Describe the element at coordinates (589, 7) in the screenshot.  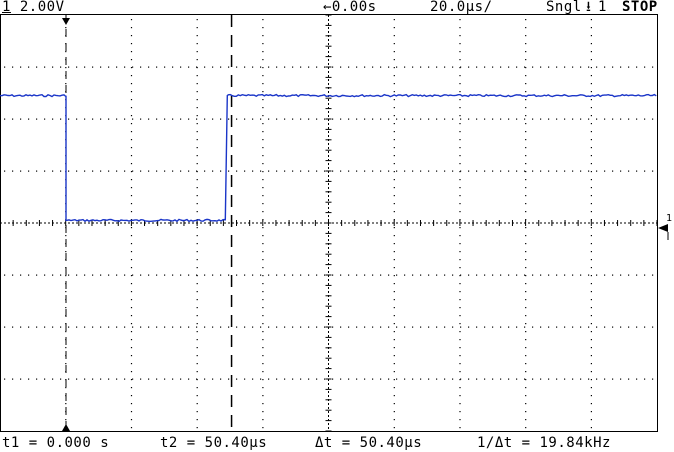
I see `trigger-edge-icon: ⭳` at that location.